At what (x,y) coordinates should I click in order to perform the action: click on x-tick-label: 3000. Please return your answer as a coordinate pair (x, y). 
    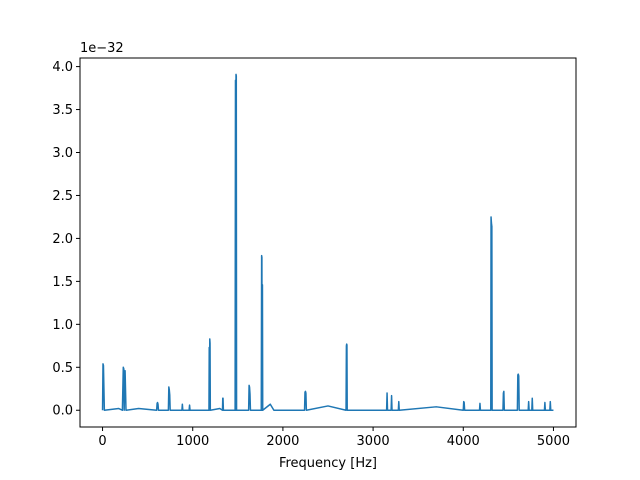
    Looking at the image, I should click on (373, 441).